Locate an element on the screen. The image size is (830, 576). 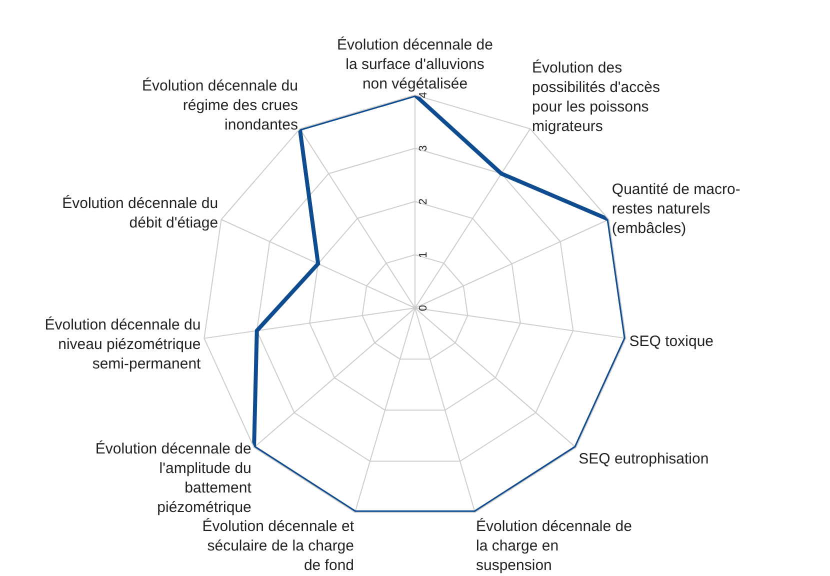
y-tick-label: 0 is located at coordinates (424, 308).